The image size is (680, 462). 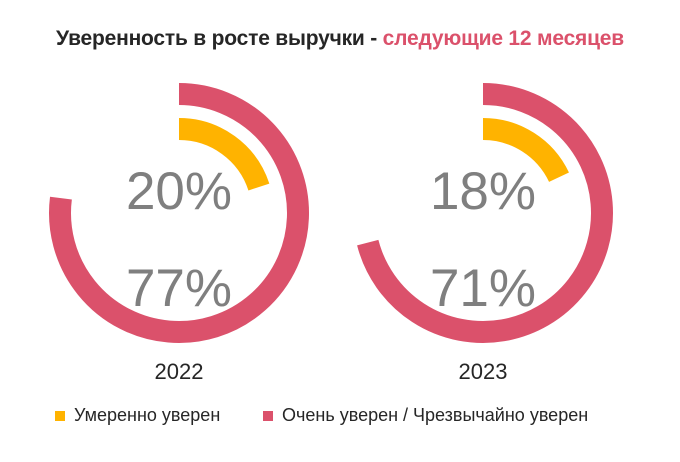 I want to click on very-value-2023: 71%, so click(x=483, y=288).